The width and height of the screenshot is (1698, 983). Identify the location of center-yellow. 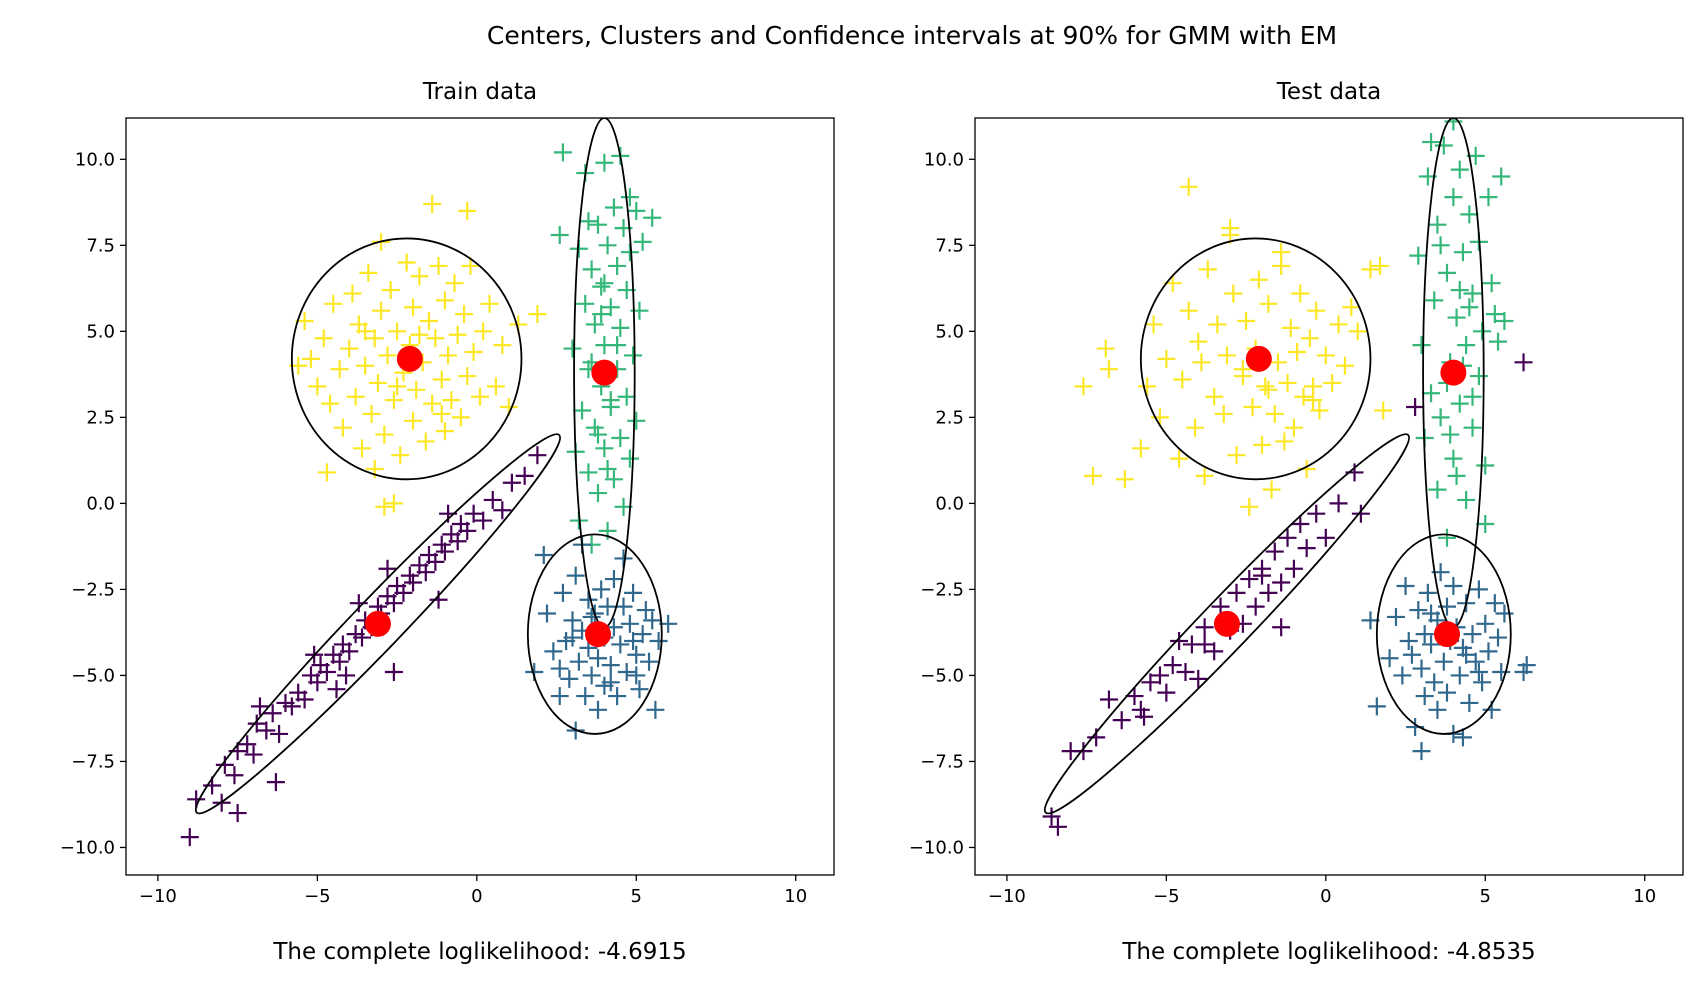
(409, 358).